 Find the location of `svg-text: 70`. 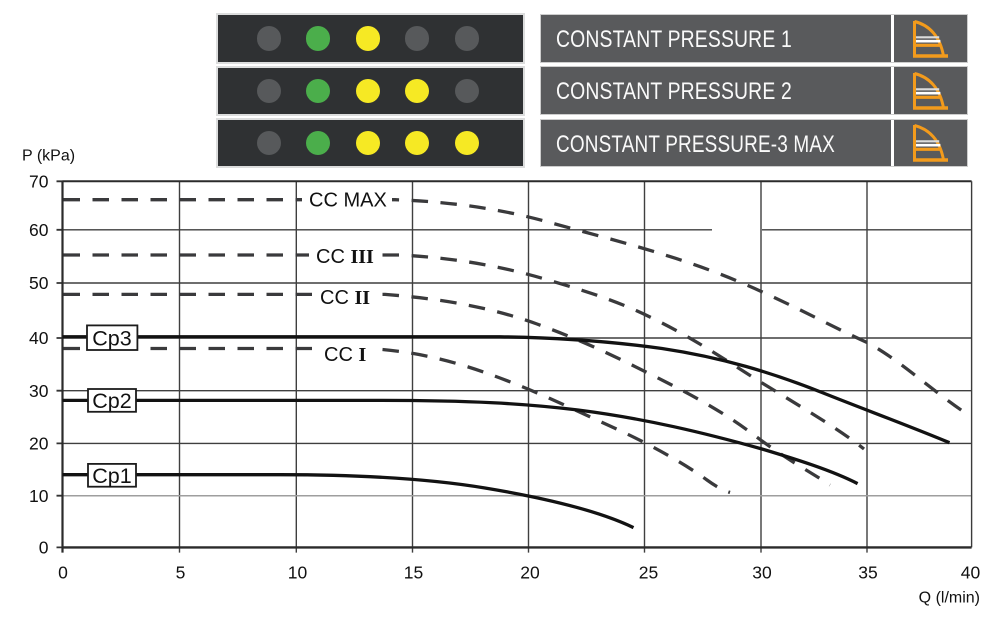

svg-text: 70 is located at coordinates (39, 181).